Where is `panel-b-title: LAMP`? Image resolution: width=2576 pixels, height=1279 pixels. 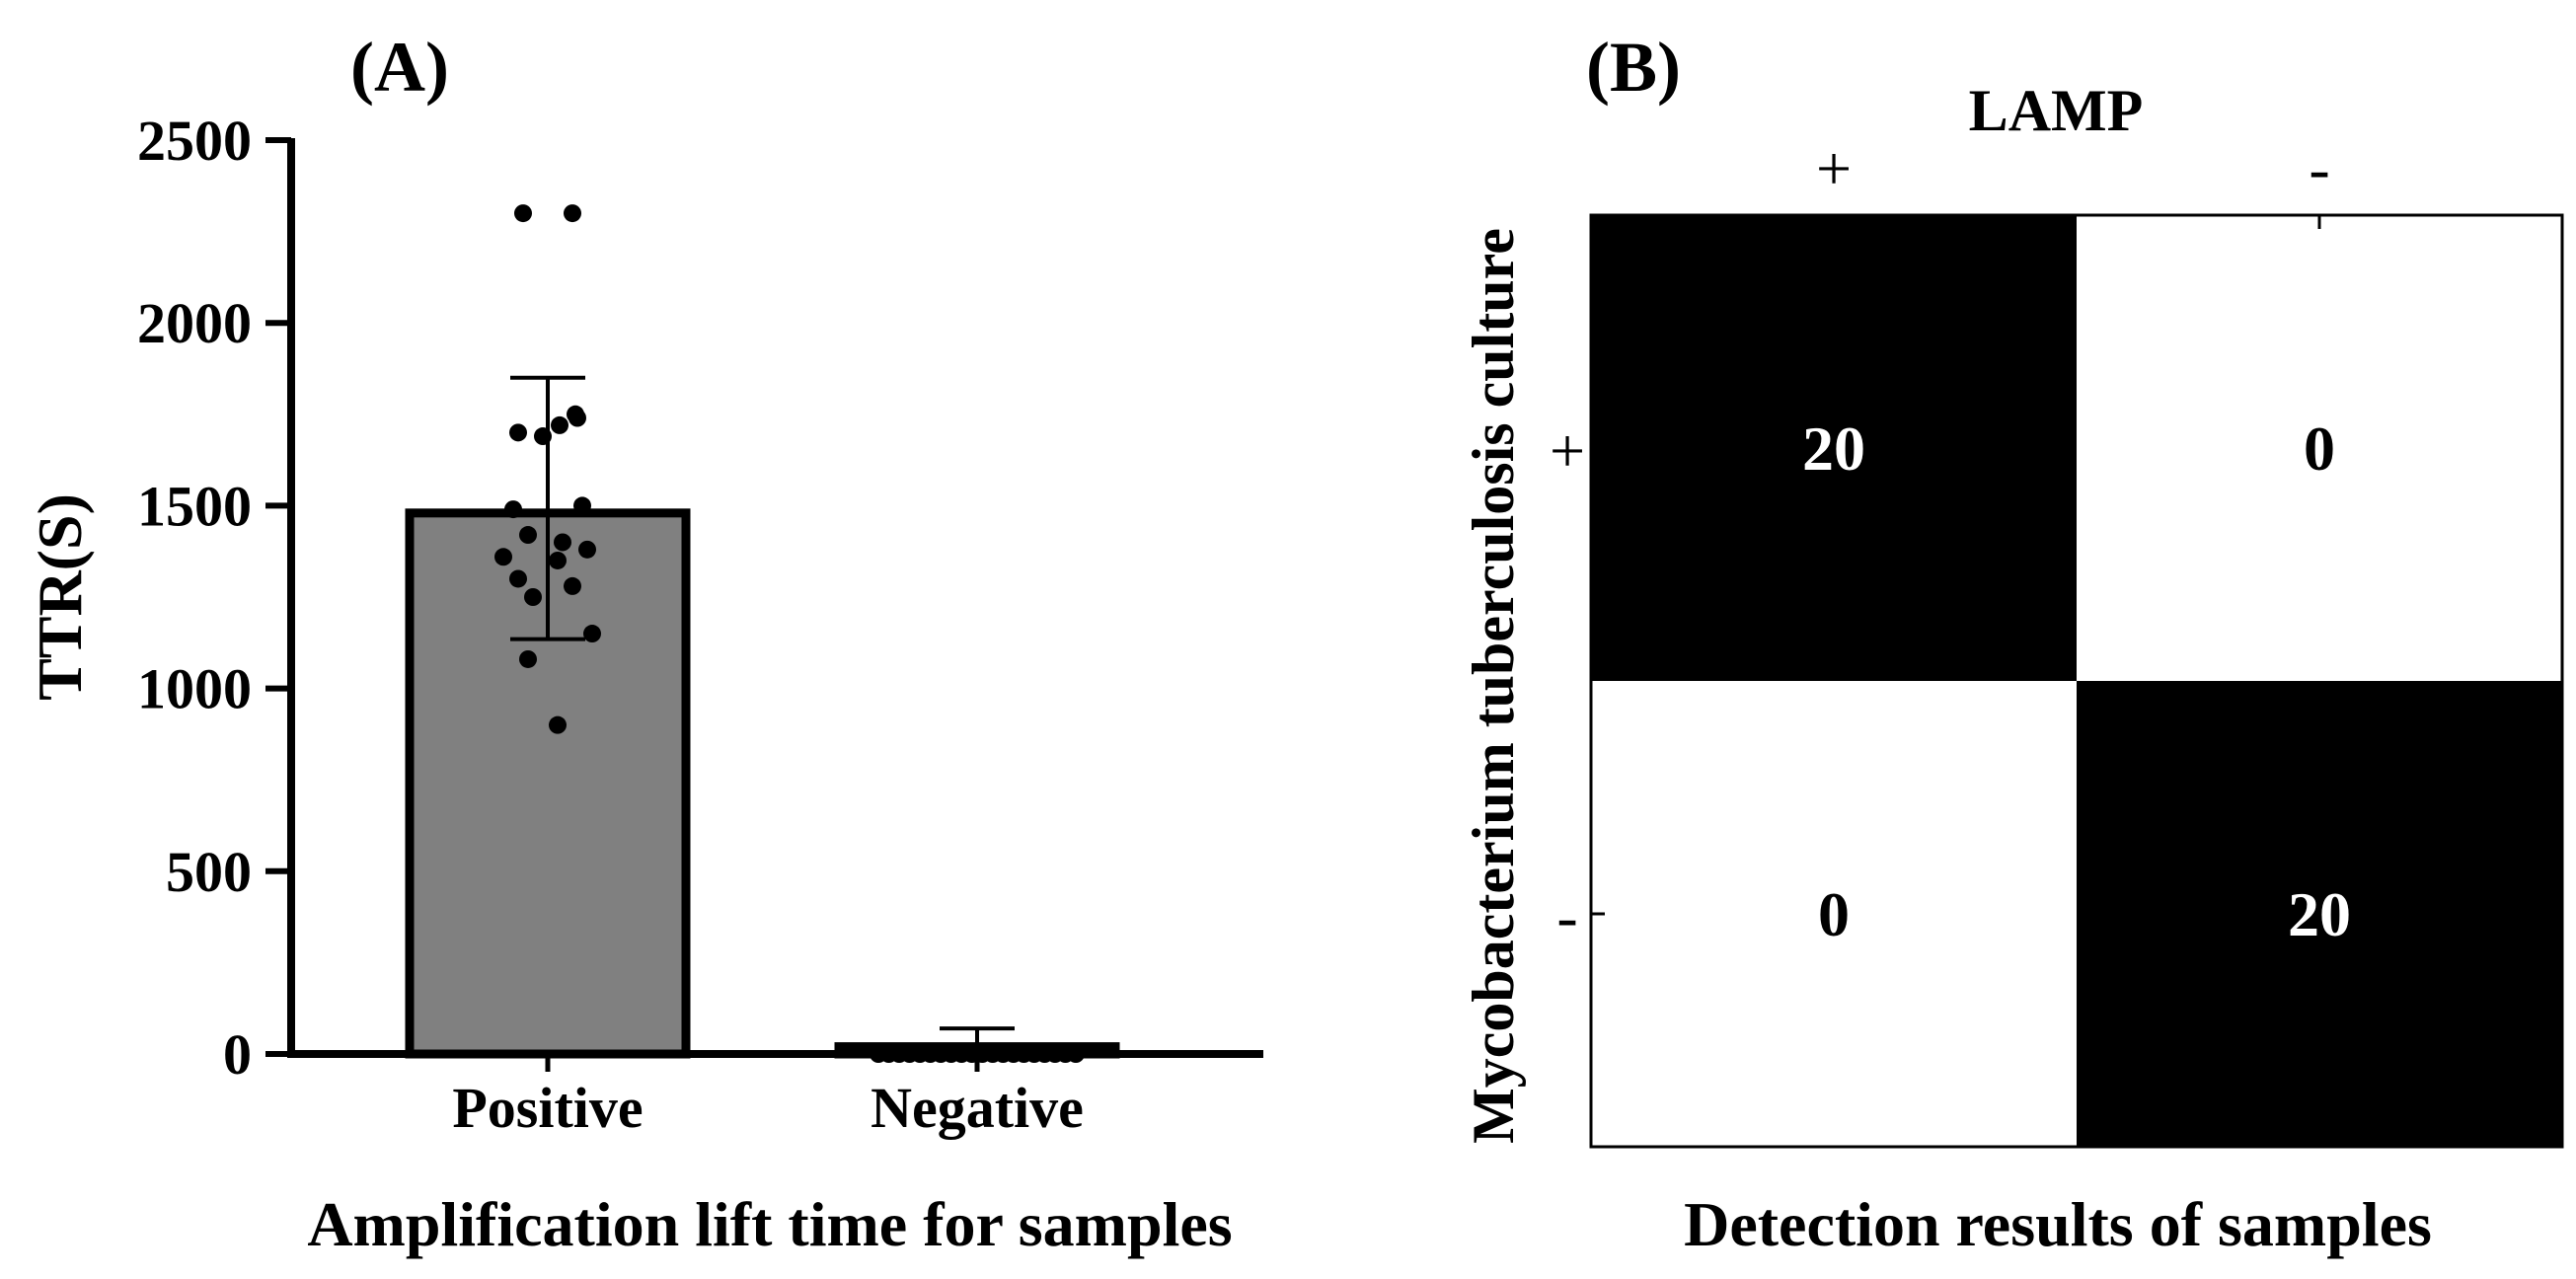
panel-b-title: LAMP is located at coordinates (2056, 110).